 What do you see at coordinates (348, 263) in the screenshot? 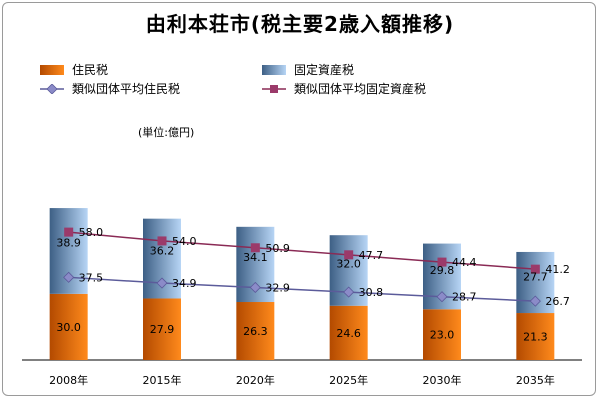
I see `data-label-property-tax: 32.0` at bounding box center [348, 263].